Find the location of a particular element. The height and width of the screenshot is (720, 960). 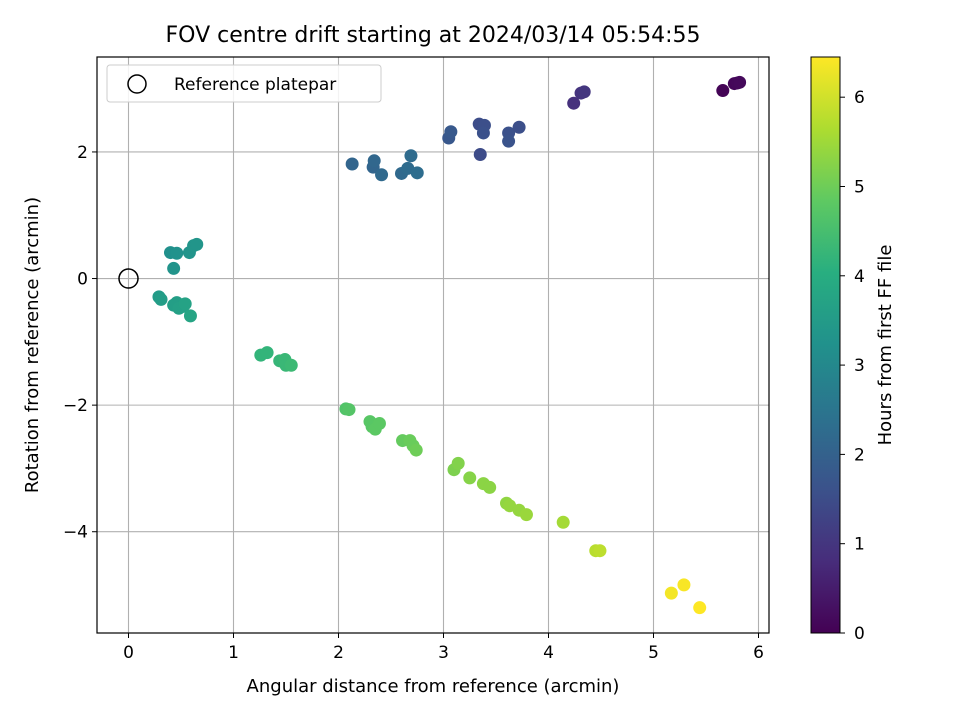

x-tick-label: 0 is located at coordinates (128, 653).